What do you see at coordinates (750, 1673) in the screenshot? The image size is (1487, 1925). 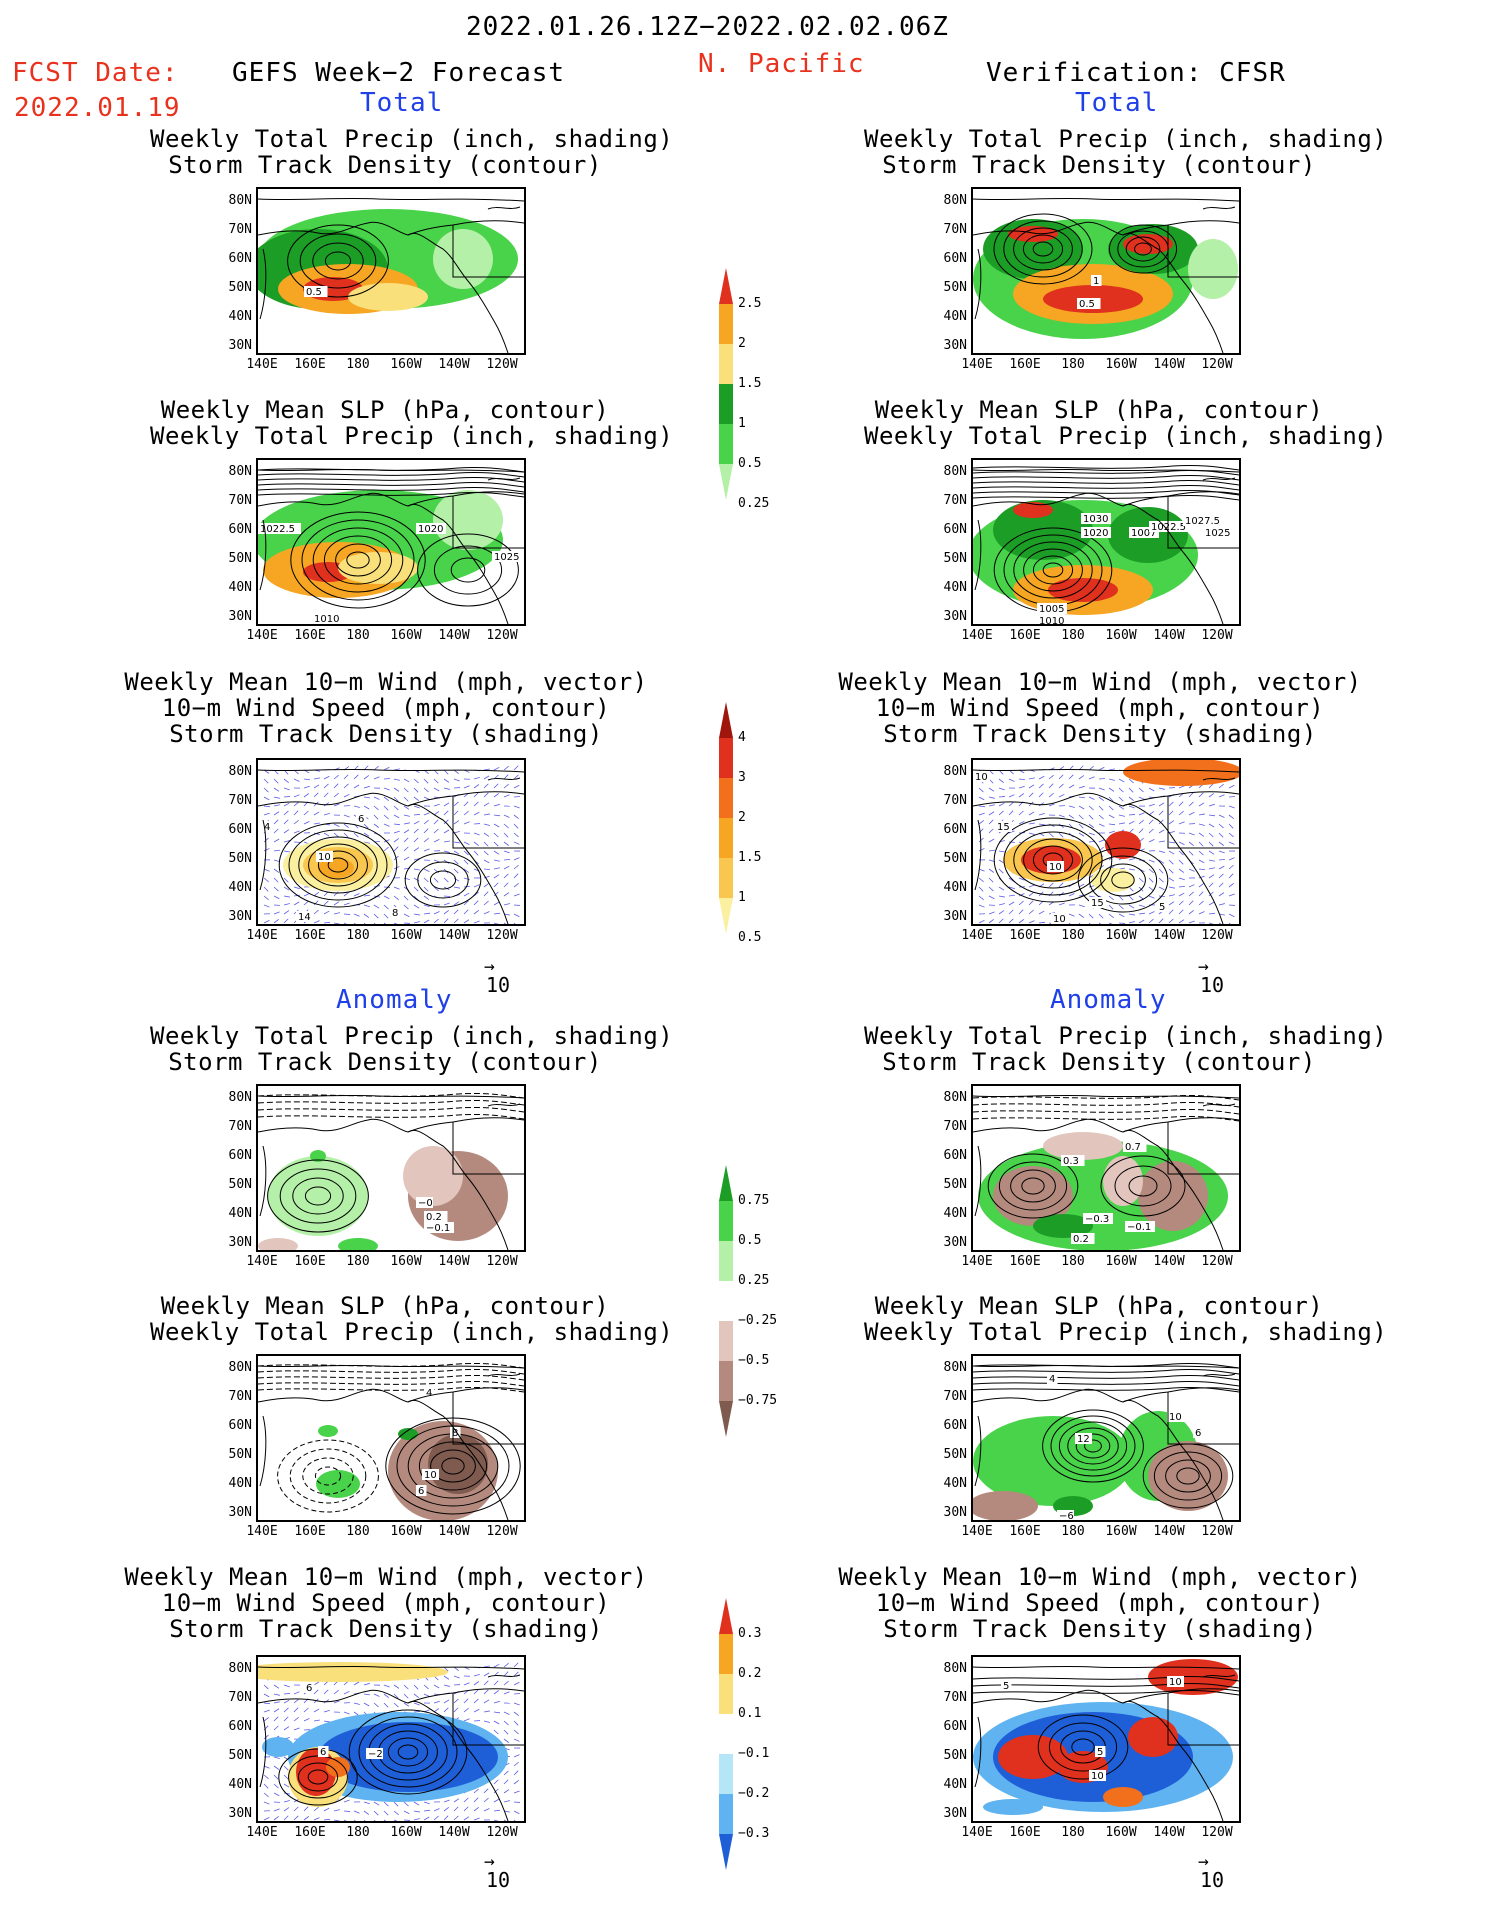 I see `colorbar-label: 0.2` at bounding box center [750, 1673].